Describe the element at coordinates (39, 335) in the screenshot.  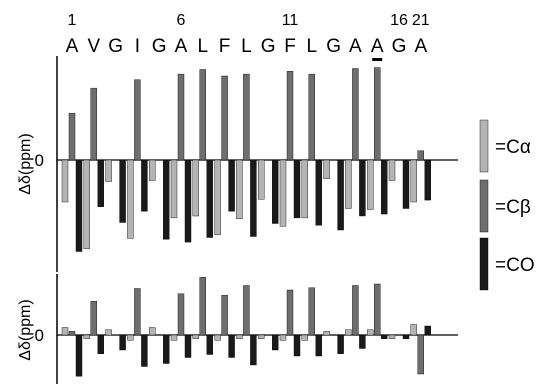
I see `bottom-panel-zero-label: 0` at that location.